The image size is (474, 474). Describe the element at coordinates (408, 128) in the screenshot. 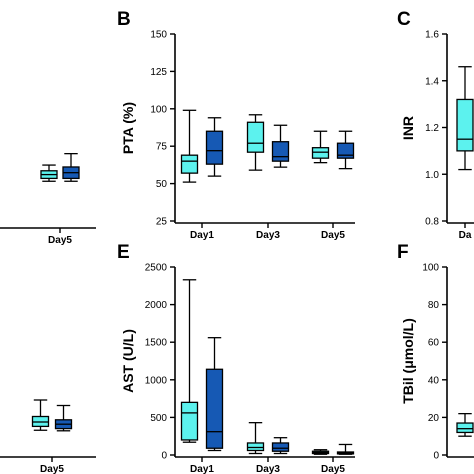

I see `y-axis-title: INR` at that location.